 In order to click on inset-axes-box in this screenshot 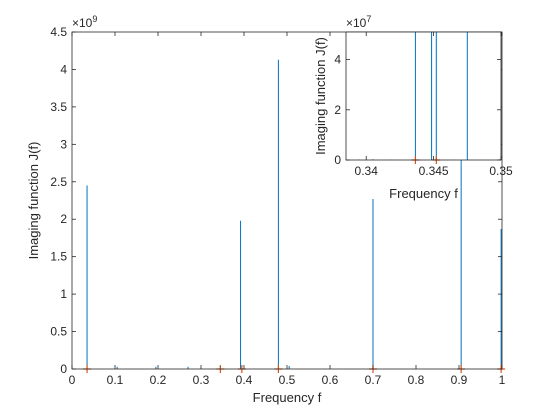, I will do `click(423, 96)`.